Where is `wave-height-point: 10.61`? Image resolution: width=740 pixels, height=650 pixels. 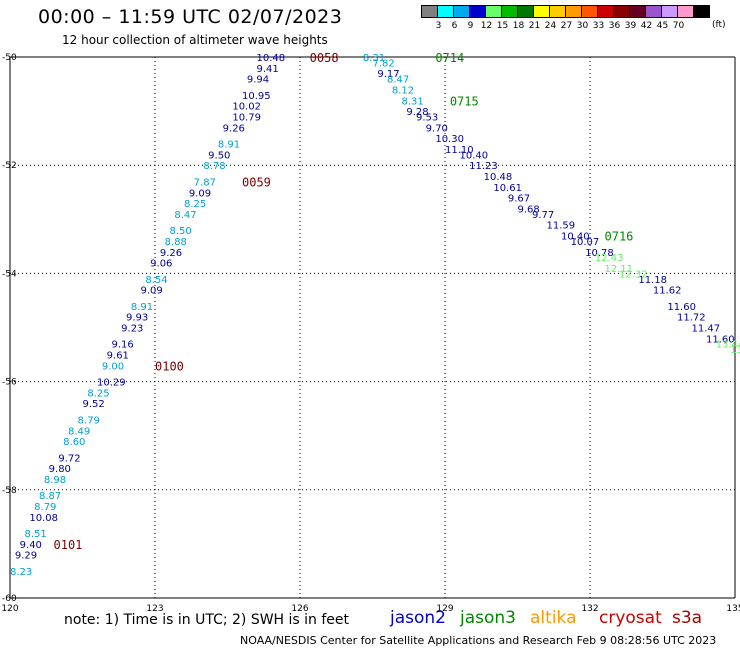
wave-height-point: 10.61 is located at coordinates (507, 188).